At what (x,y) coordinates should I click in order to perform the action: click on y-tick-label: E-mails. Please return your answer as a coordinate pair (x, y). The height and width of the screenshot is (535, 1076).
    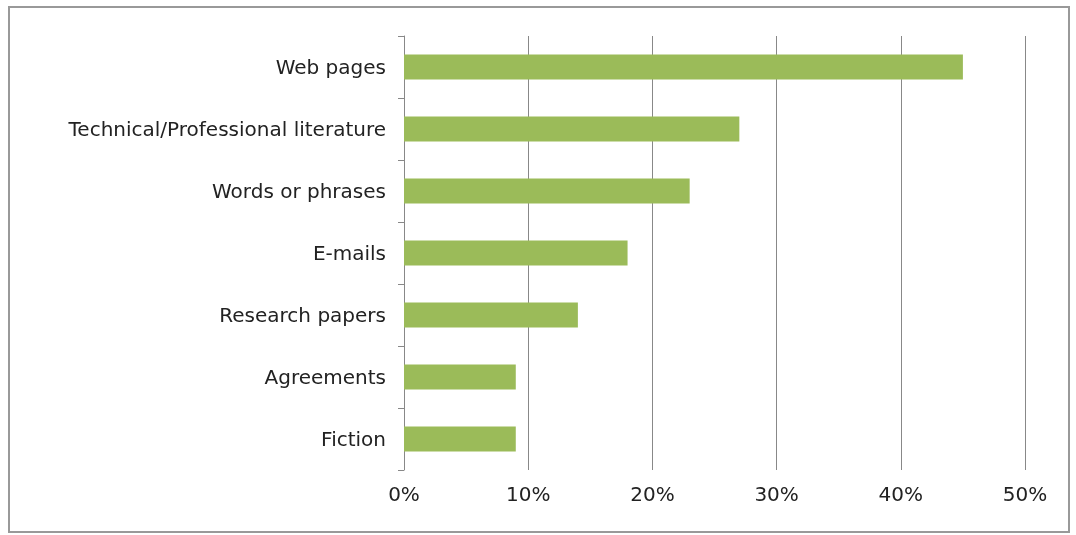
    Looking at the image, I should click on (349, 253).